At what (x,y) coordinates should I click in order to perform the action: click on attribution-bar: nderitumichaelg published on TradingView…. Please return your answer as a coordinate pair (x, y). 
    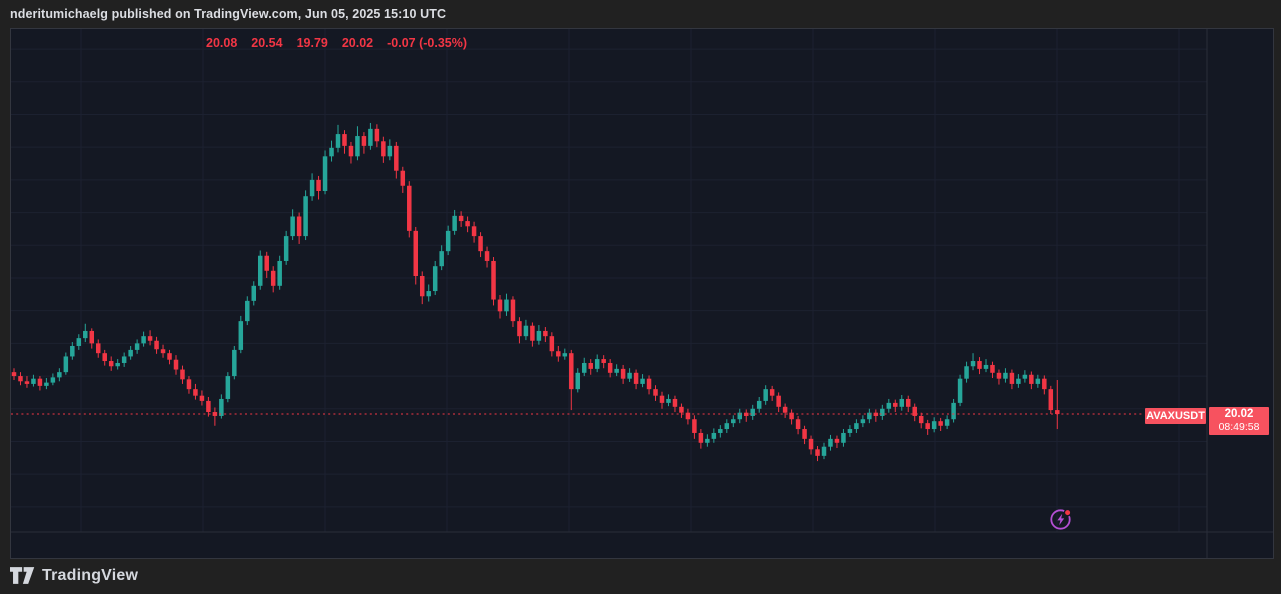
    Looking at the image, I should click on (640, 14).